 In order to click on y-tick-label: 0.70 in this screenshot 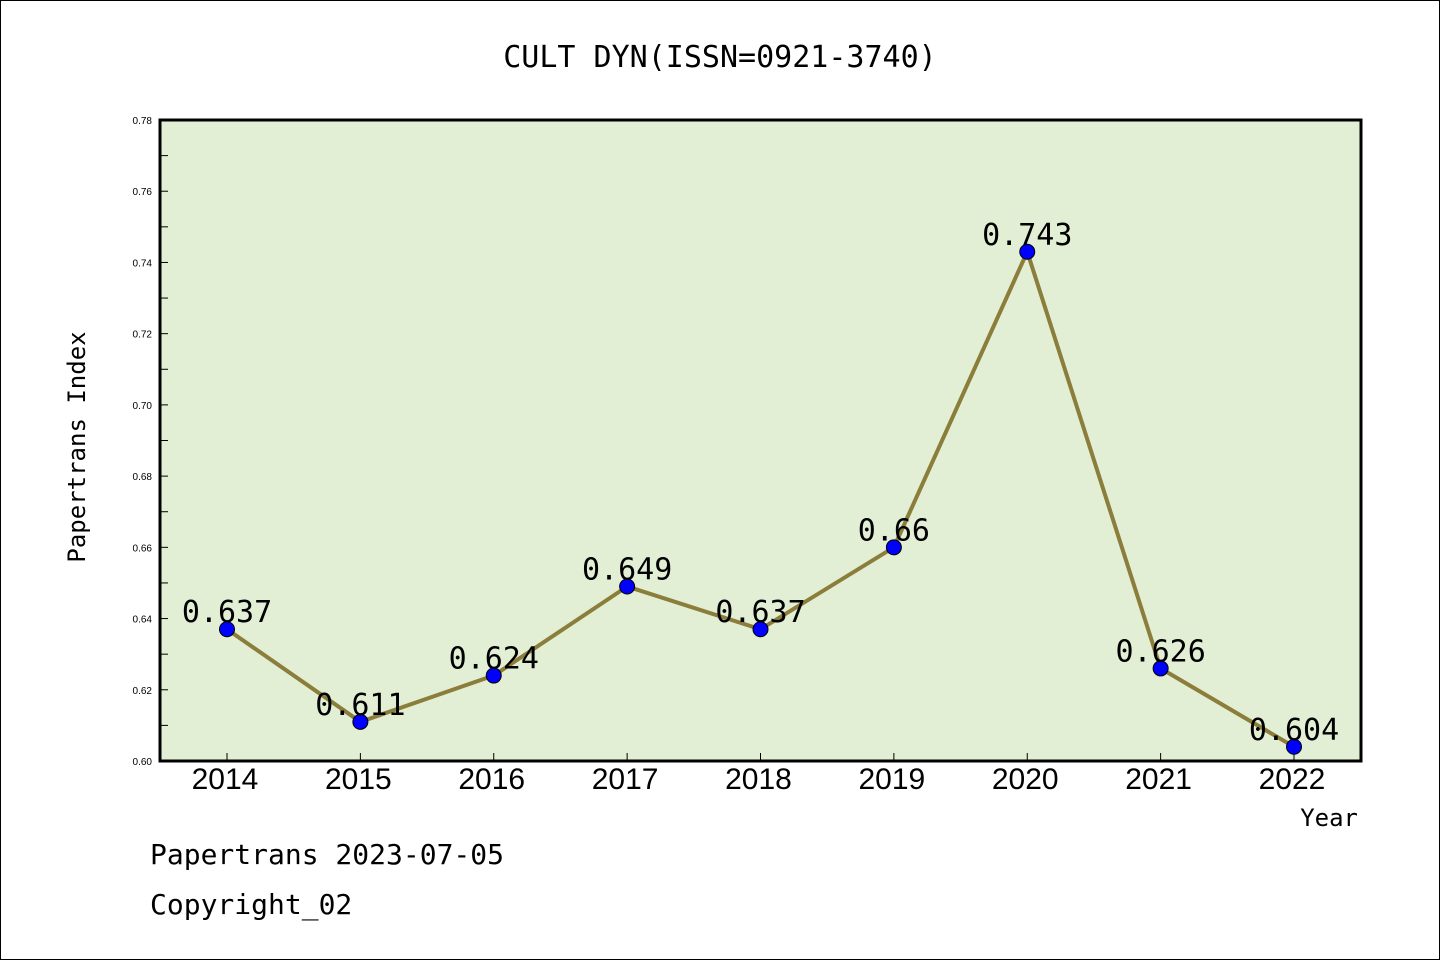, I will do `click(143, 406)`.